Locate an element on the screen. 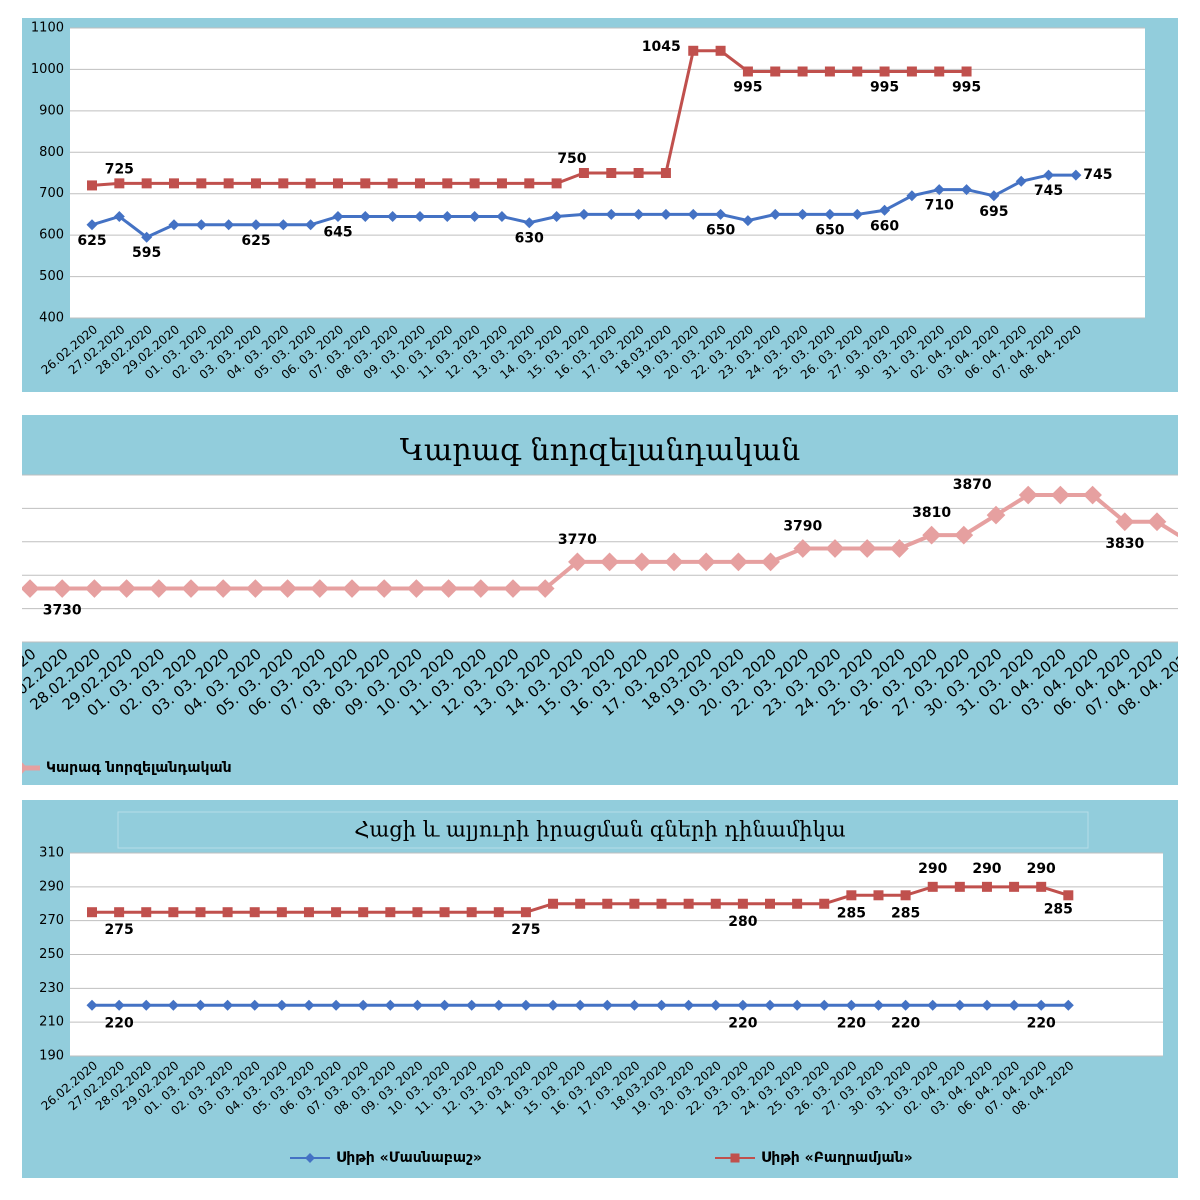 This screenshot has width=1200, height=1200. y-tick-label: 290 is located at coordinates (51, 886).